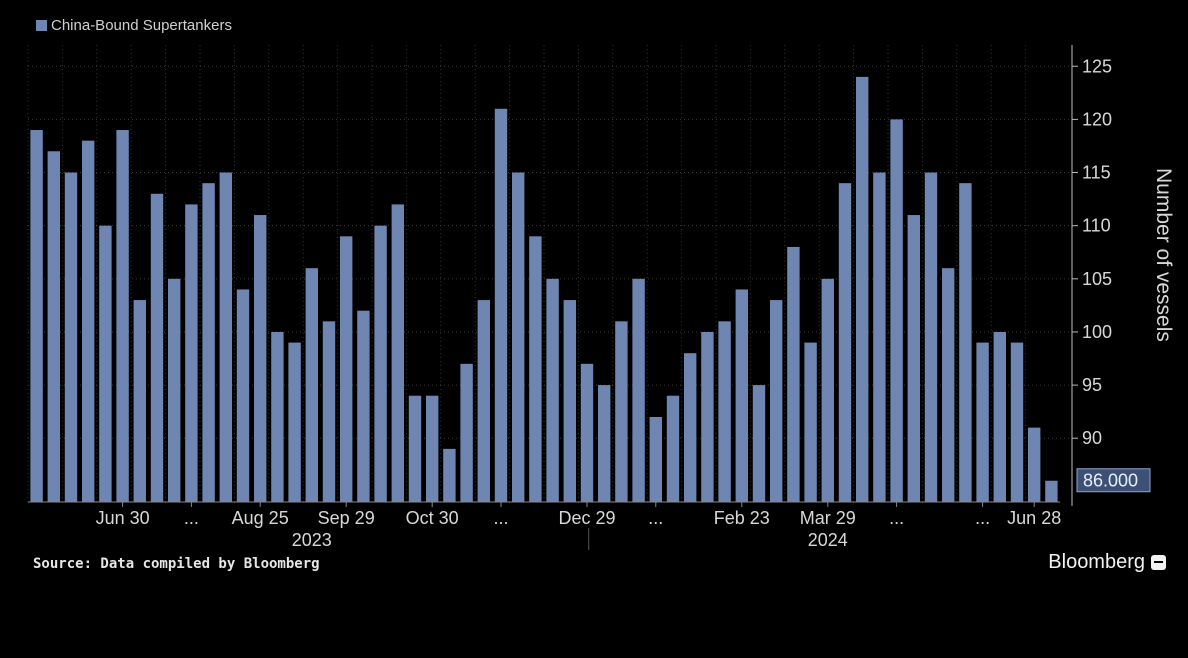 This screenshot has height=658, width=1188. I want to click on y-tick-label: 125, so click(1097, 66).